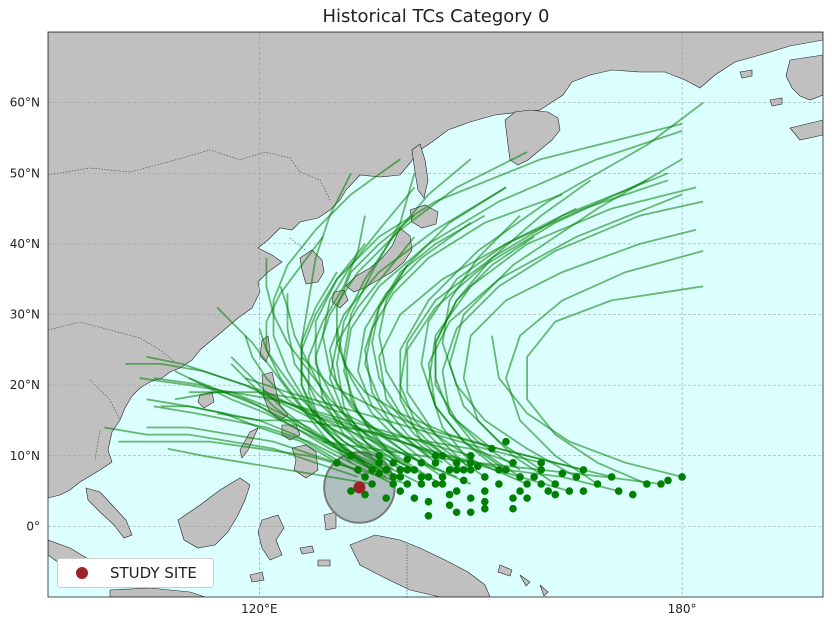 This screenshot has width=832, height=625. What do you see at coordinates (105, 420) in the screenshot?
I see `border-indochina` at bounding box center [105, 420].